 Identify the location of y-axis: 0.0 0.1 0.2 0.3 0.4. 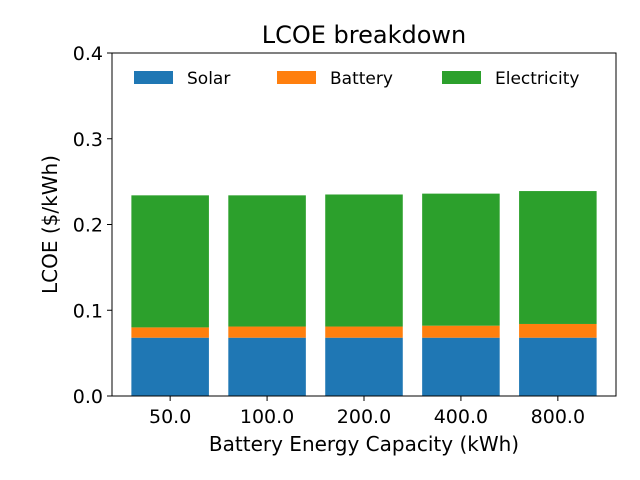
(92, 225).